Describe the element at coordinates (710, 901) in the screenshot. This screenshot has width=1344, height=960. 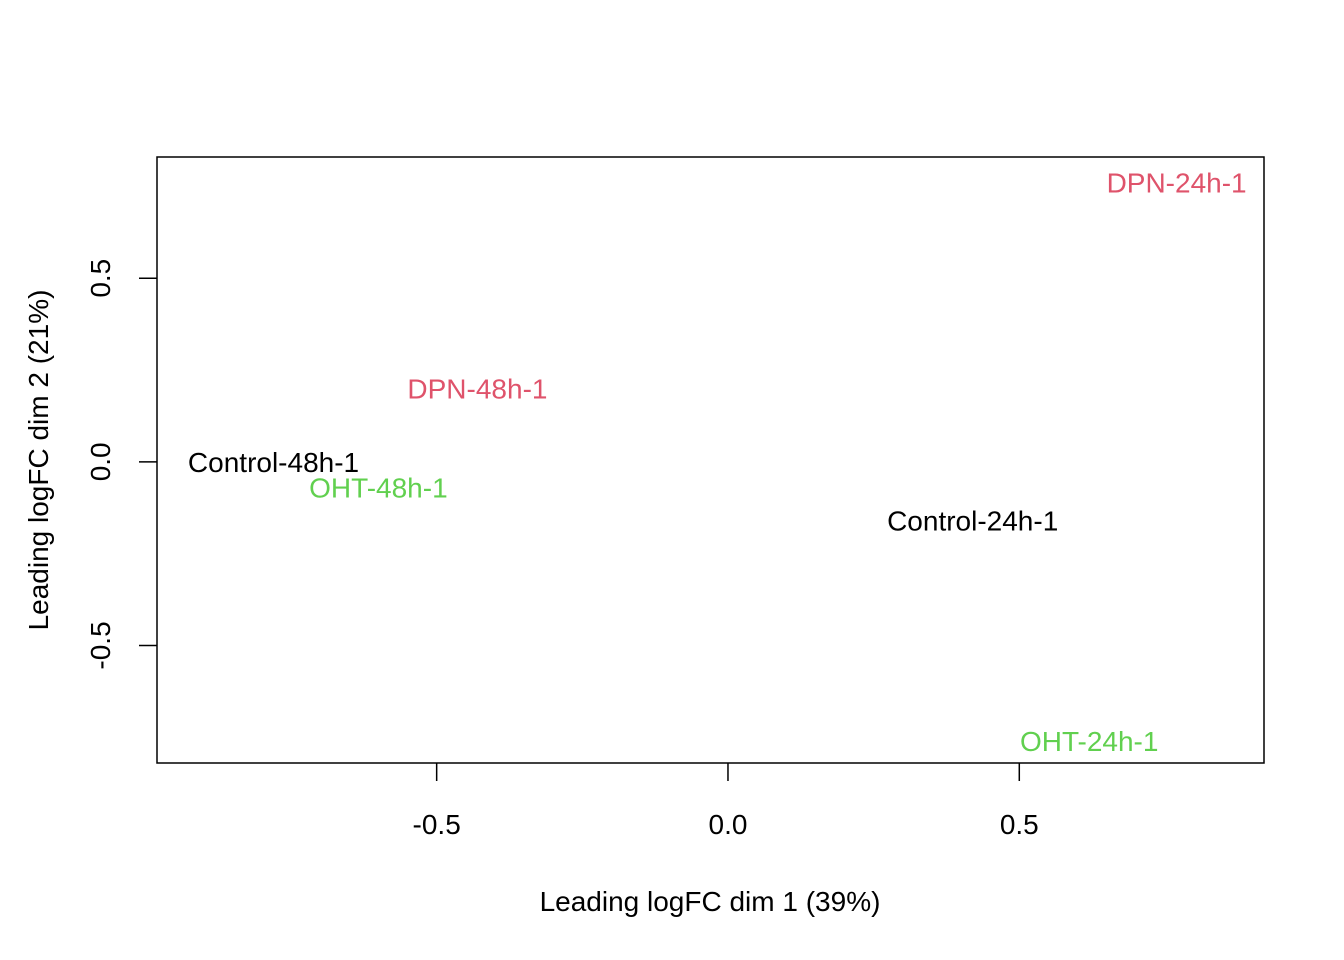
I see `x-axis-label: Leading logFC dim 1 (39%)` at that location.